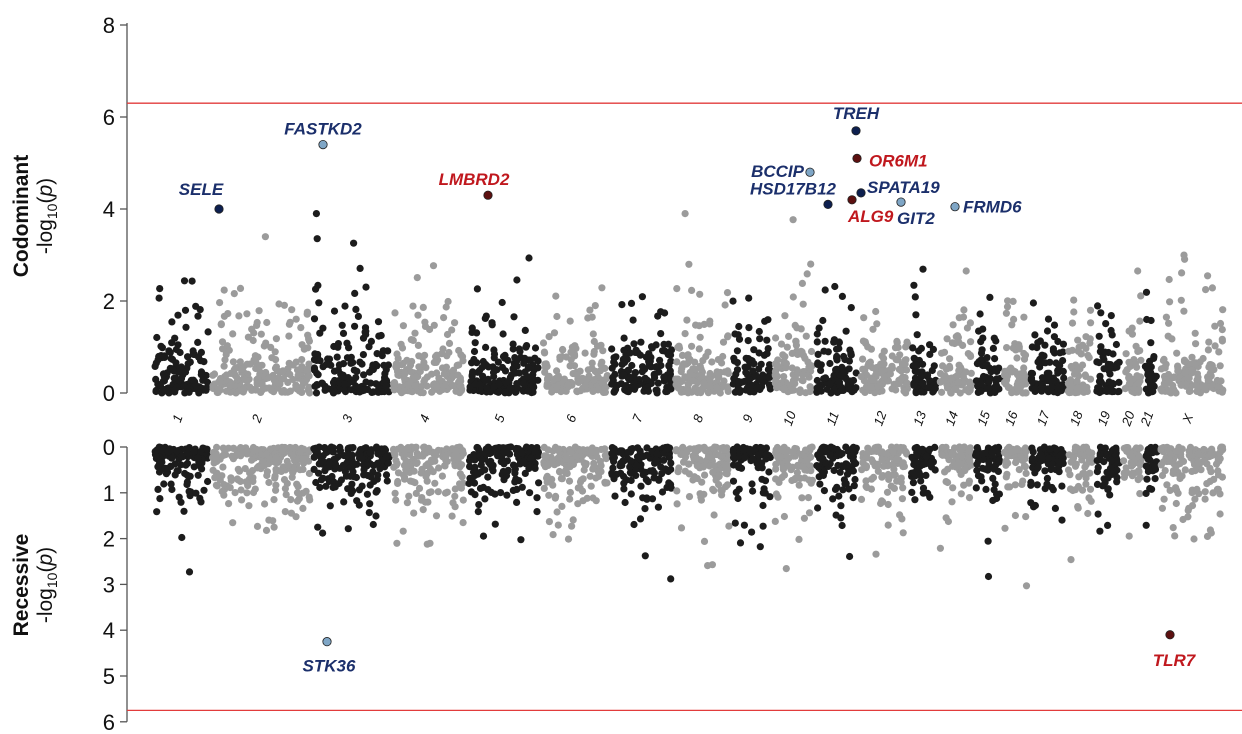 This screenshot has width=1242, height=734. I want to click on highlight-point-bccip, so click(810, 172).